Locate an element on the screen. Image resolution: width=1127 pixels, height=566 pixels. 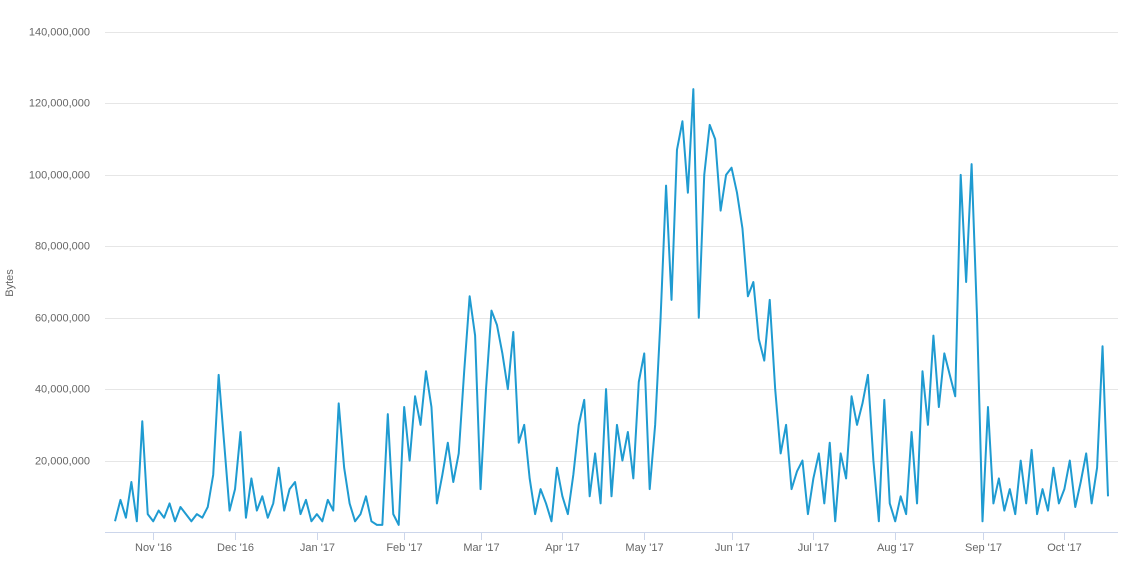
y-tick-label: 20,000,000 is located at coordinates (62, 461).